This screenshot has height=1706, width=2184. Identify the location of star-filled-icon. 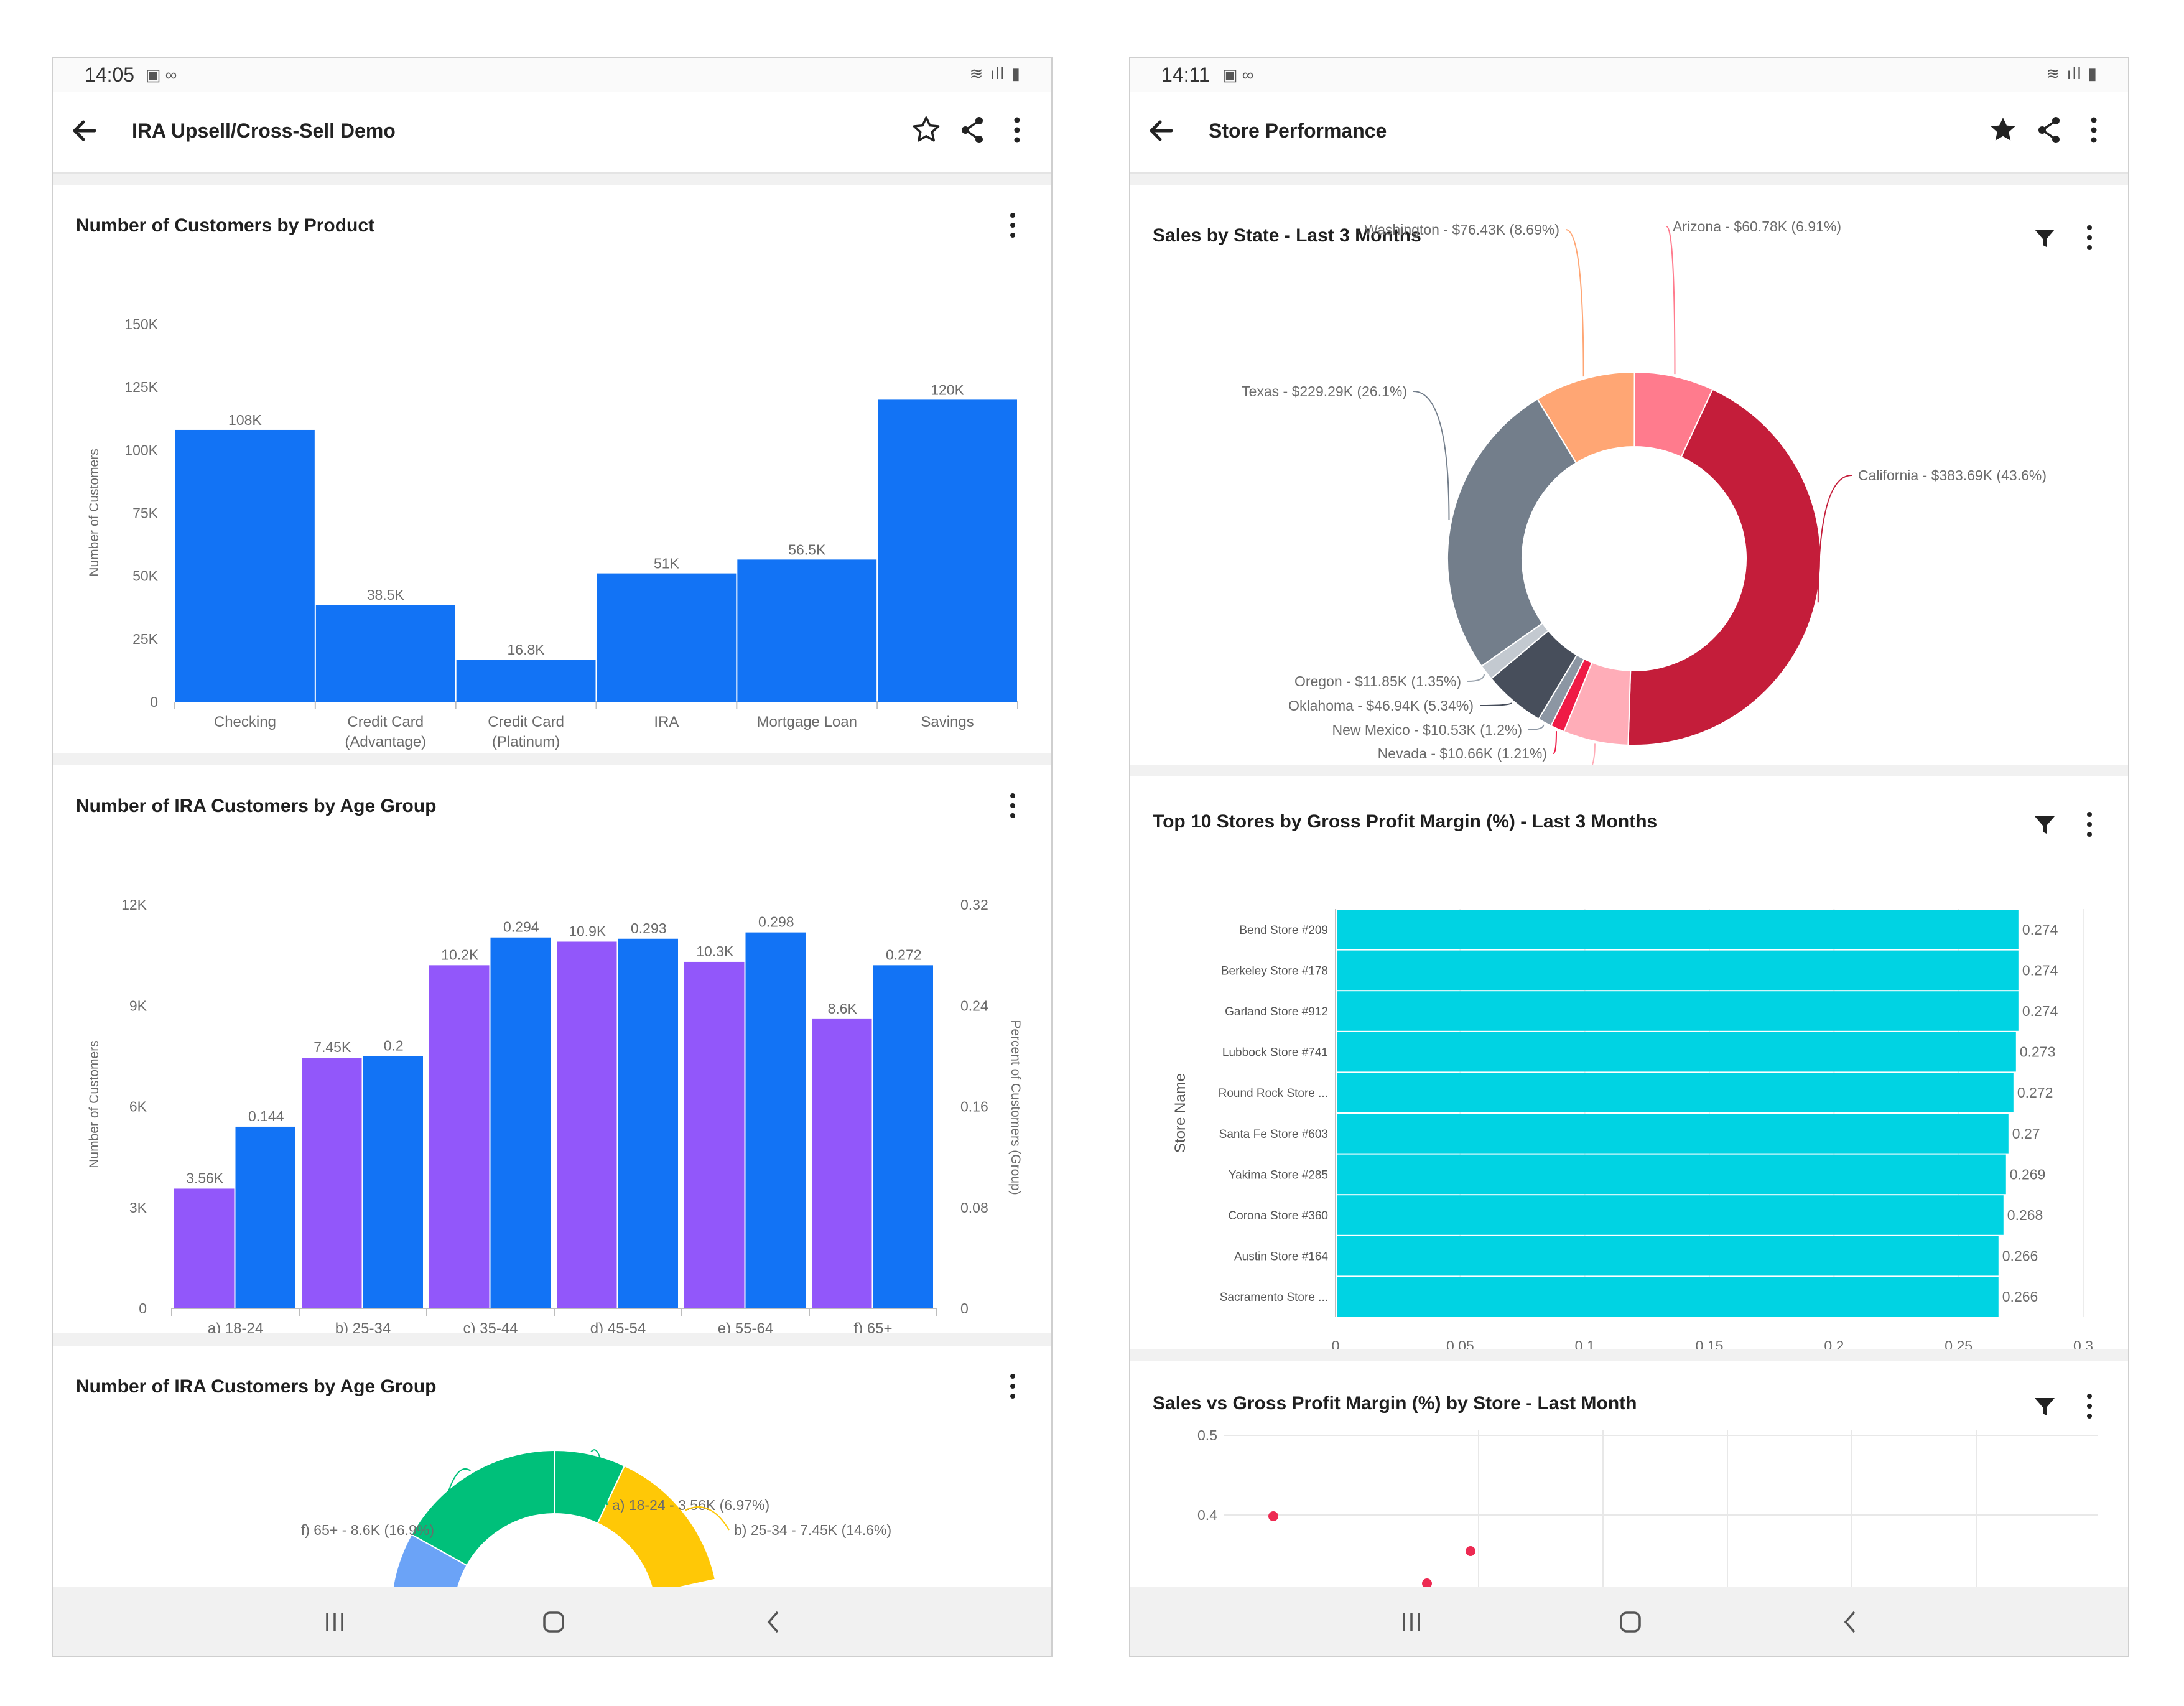
(2003, 130).